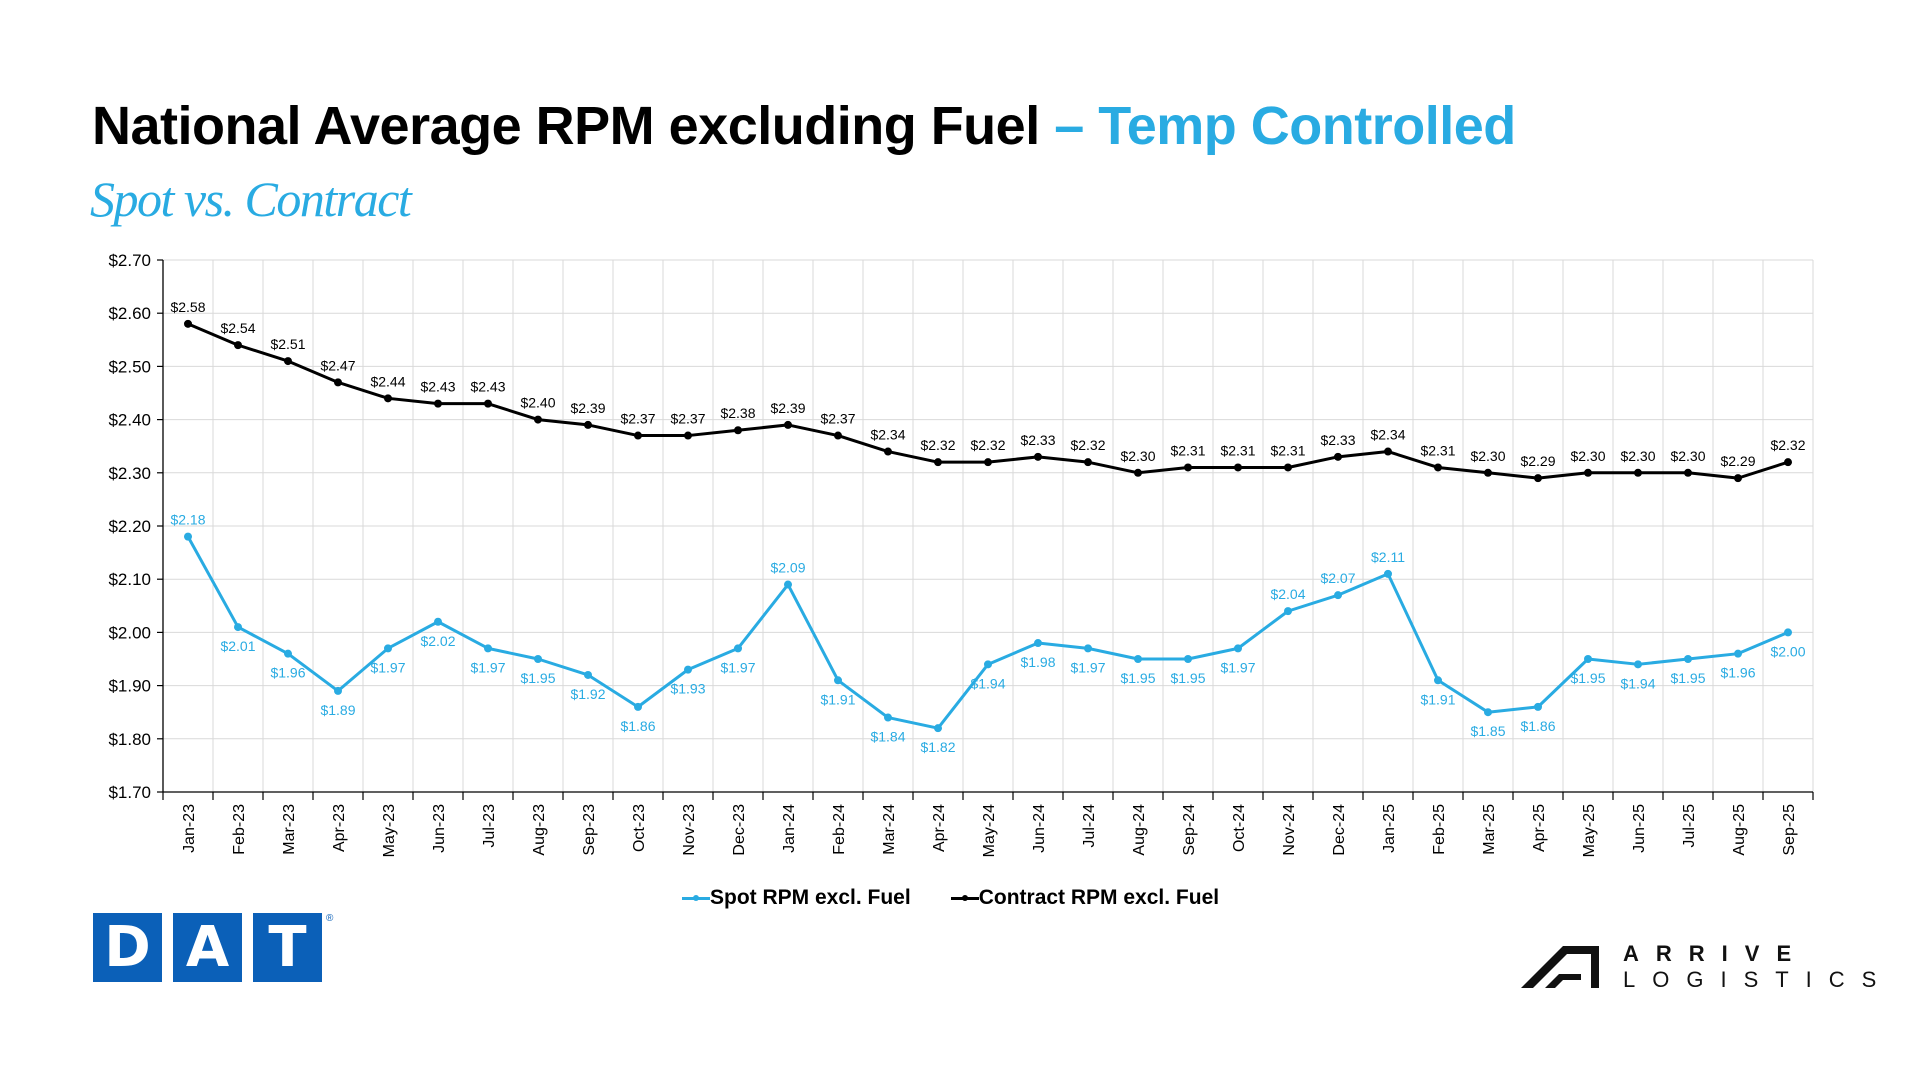 The height and width of the screenshot is (1080, 1920). What do you see at coordinates (1189, 830) in the screenshot?
I see `x-tick-label: Sep-24` at bounding box center [1189, 830].